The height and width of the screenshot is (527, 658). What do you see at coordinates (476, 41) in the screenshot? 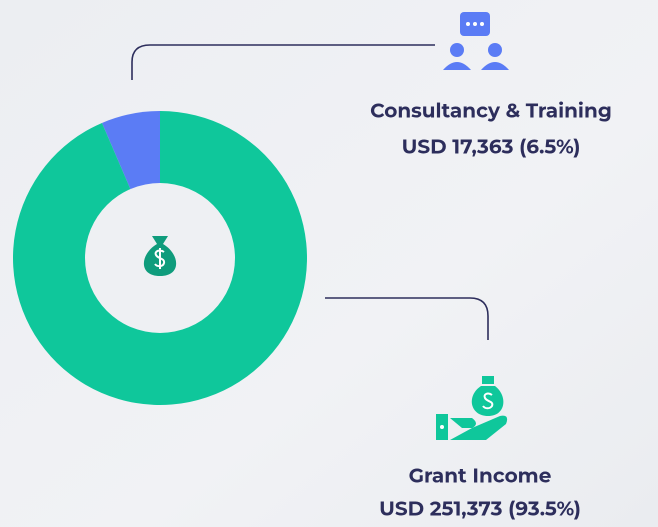
I see `people-icon` at bounding box center [476, 41].